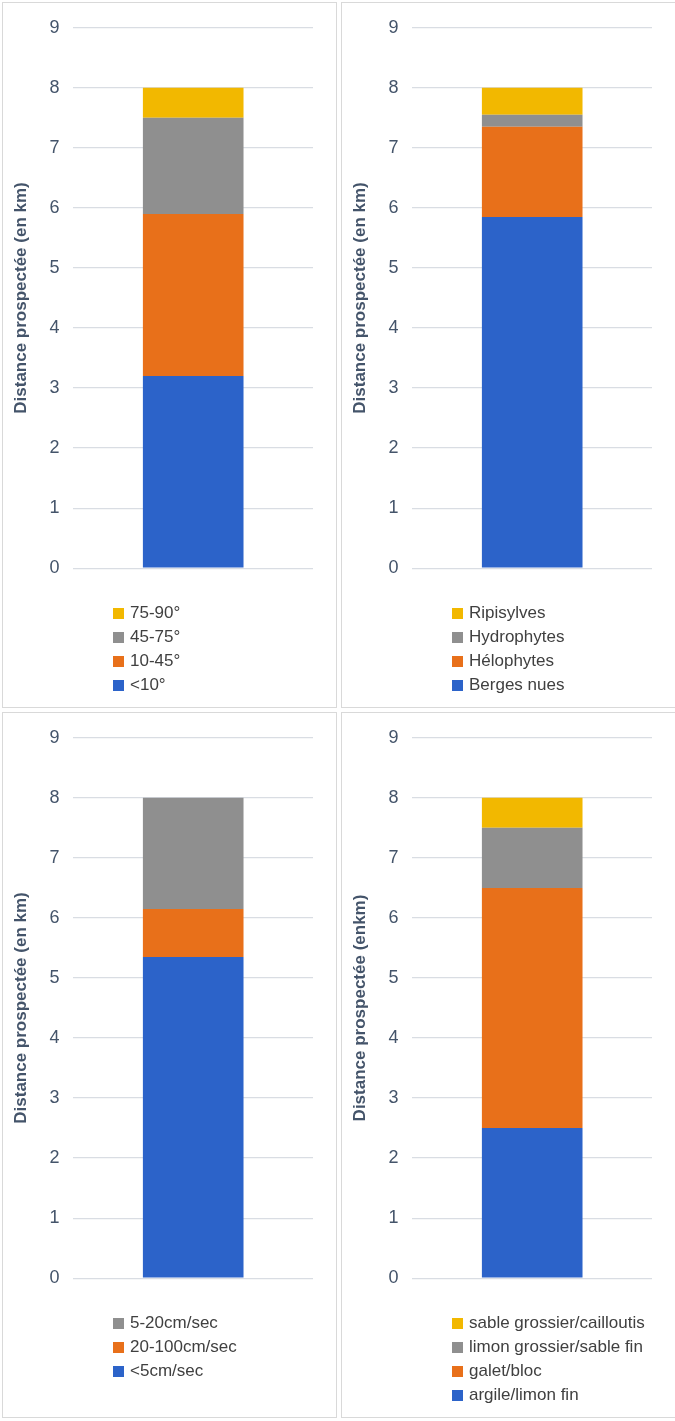  What do you see at coordinates (167, 1371) in the screenshot?
I see `legend-label: <5cm/sec` at bounding box center [167, 1371].